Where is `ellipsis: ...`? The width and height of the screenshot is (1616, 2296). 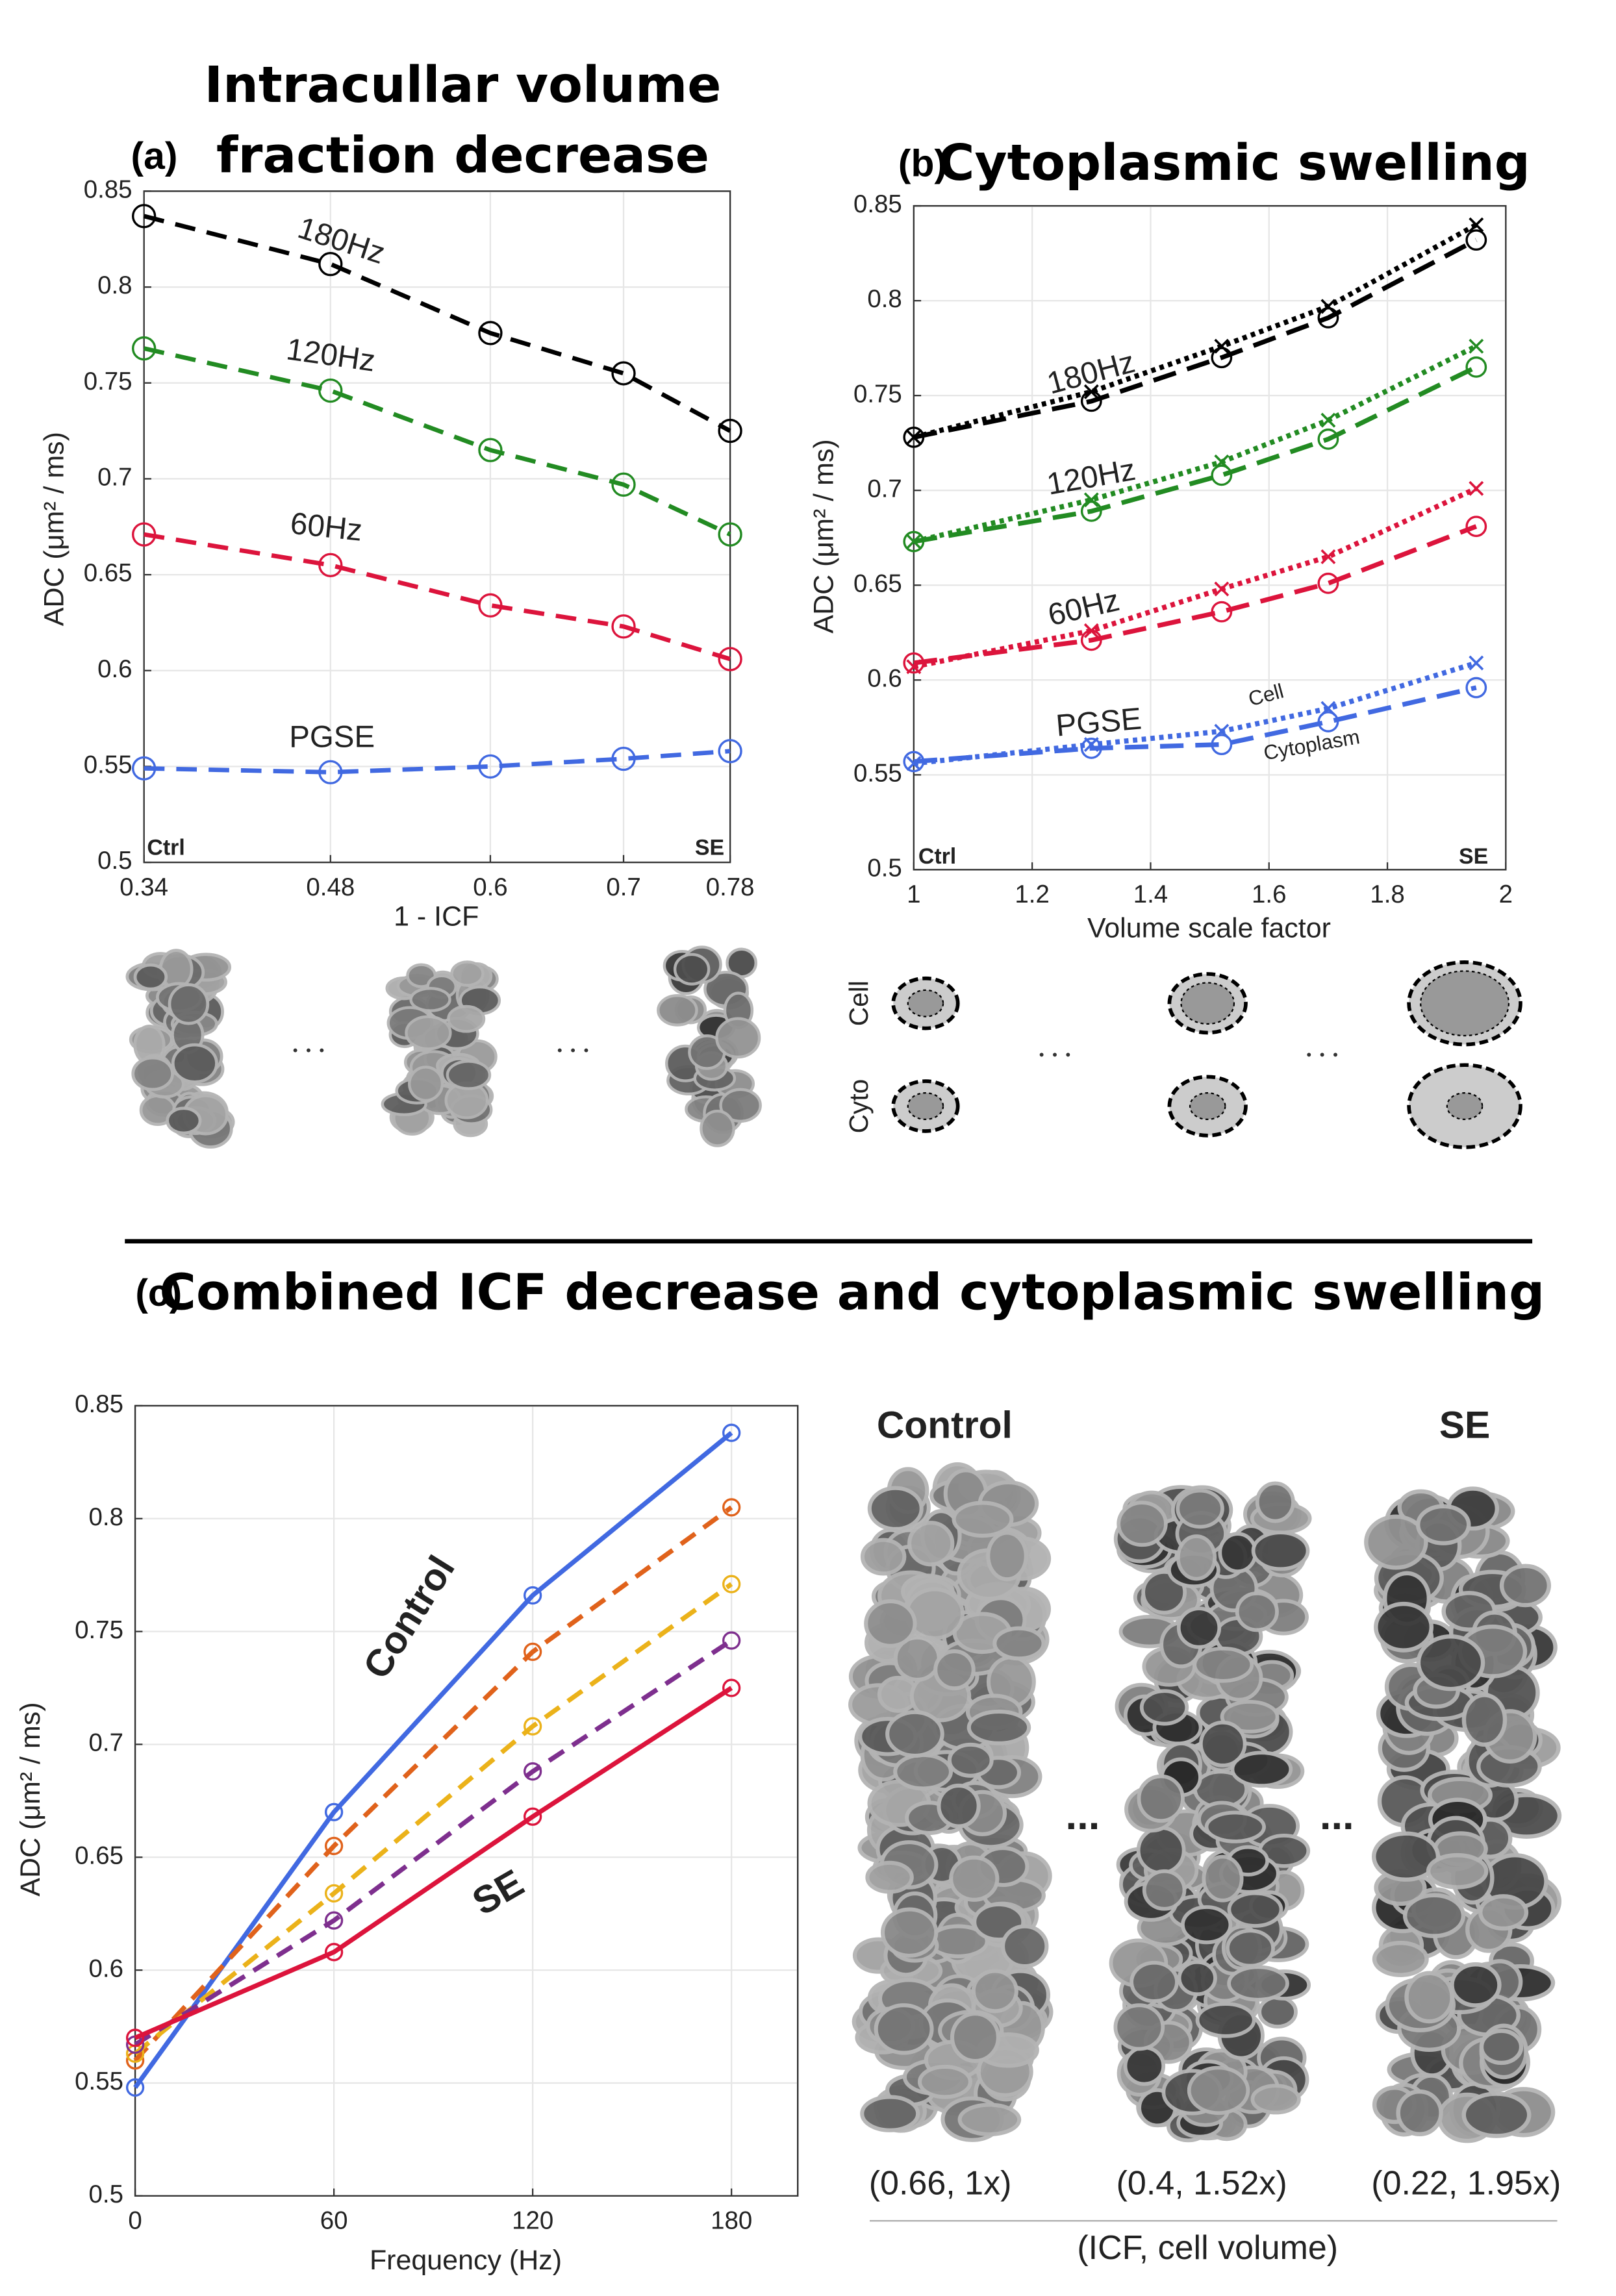 ellipsis: ... is located at coordinates (1337, 1815).